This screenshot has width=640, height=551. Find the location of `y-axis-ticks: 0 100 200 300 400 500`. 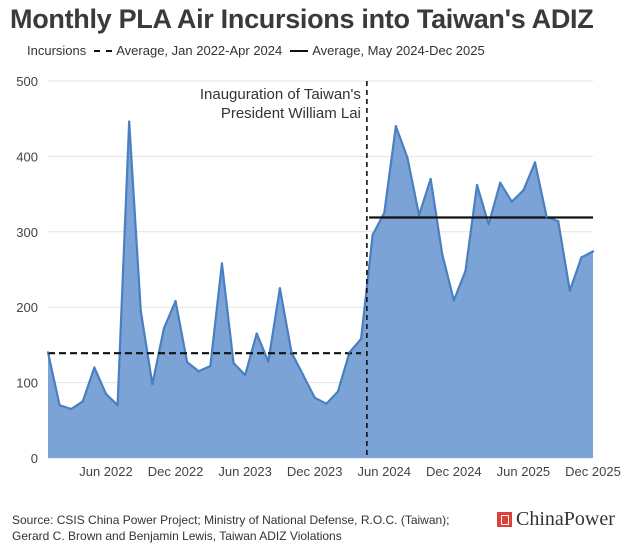

y-axis-ticks: 0 100 200 300 400 500 is located at coordinates (27, 270).